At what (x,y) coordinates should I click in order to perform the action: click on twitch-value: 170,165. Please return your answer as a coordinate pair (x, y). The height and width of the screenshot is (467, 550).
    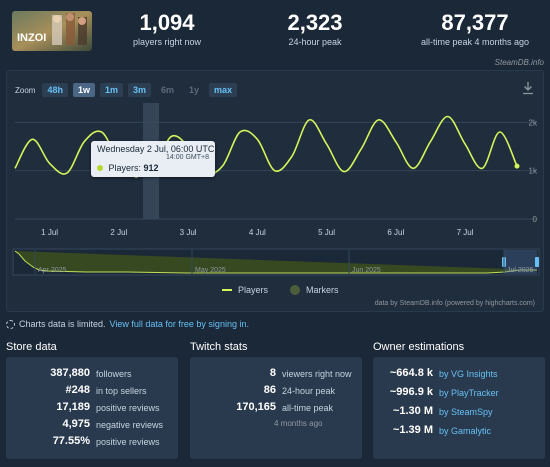
    Looking at the image, I should click on (256, 407).